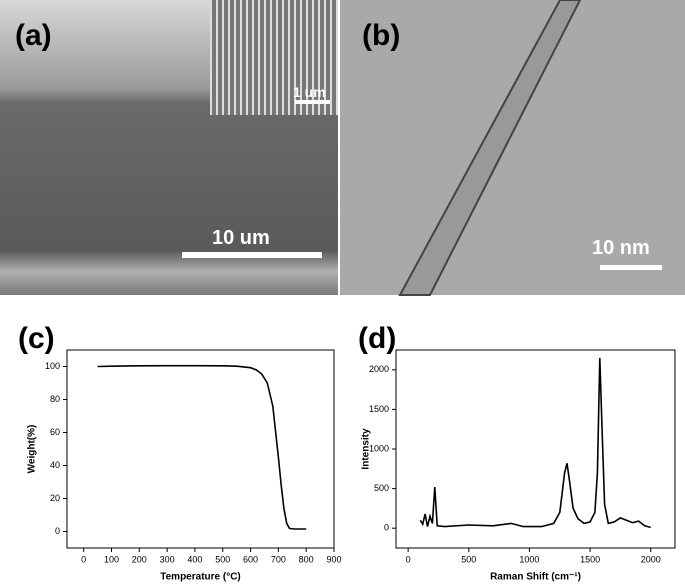  What do you see at coordinates (490, 148) in the screenshot?
I see `nanotube` at bounding box center [490, 148].